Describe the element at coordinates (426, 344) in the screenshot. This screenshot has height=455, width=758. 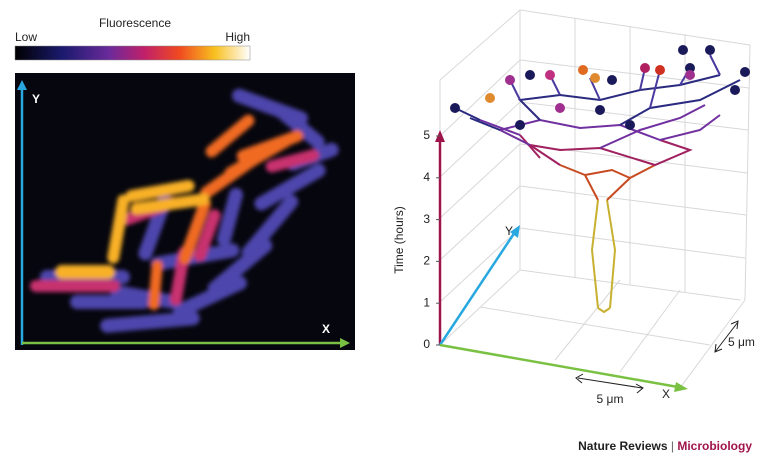
I see `z-tick-label: 0` at that location.